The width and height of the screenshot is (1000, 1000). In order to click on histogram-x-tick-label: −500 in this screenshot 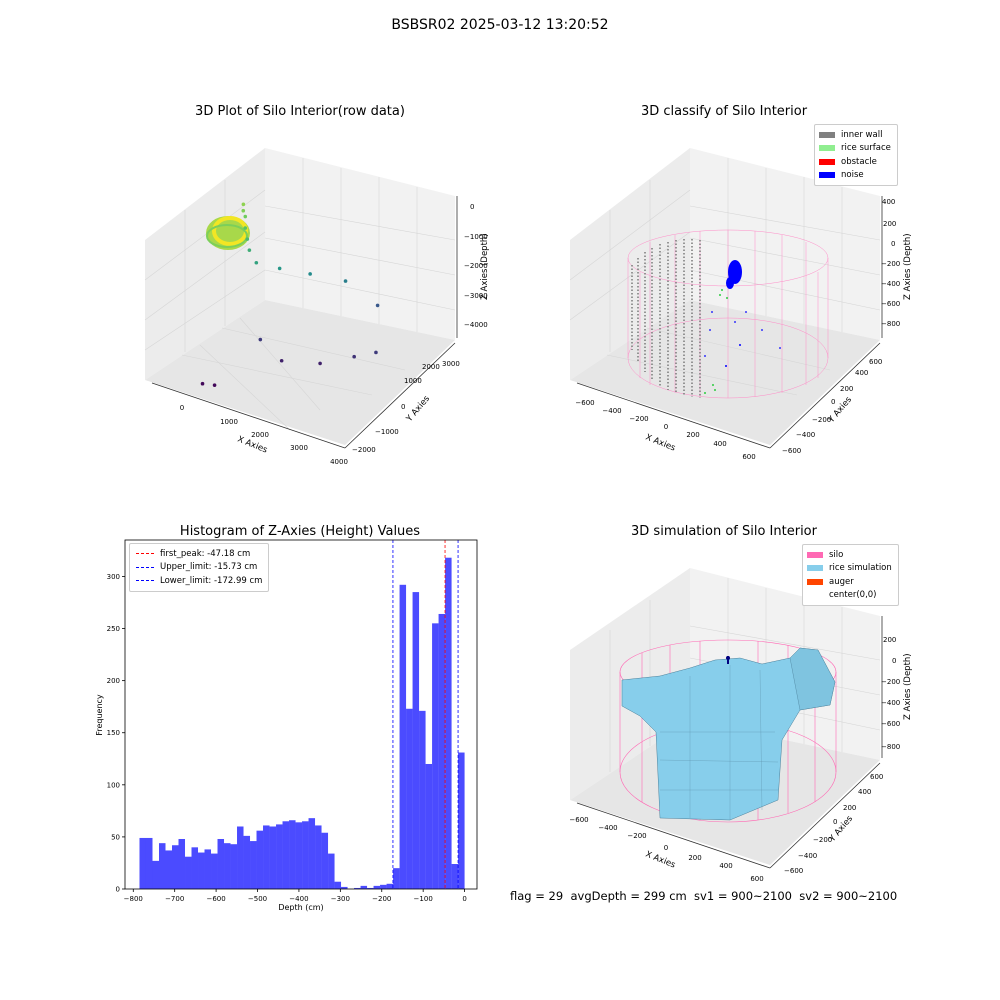, I will do `click(257, 899)`.